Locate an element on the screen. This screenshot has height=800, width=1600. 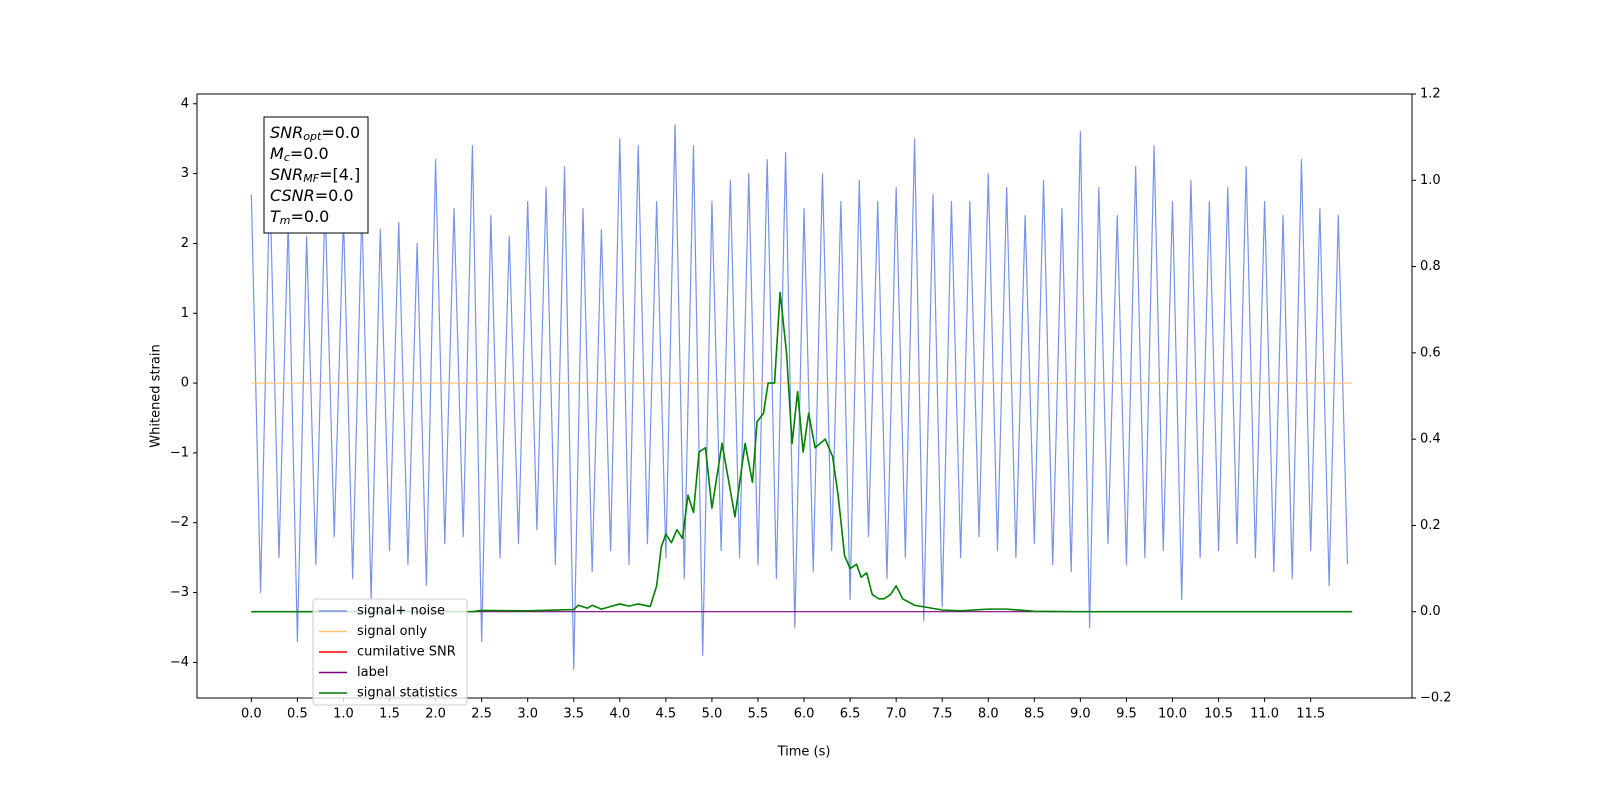
x-tick-label: 1.5 is located at coordinates (389, 714).